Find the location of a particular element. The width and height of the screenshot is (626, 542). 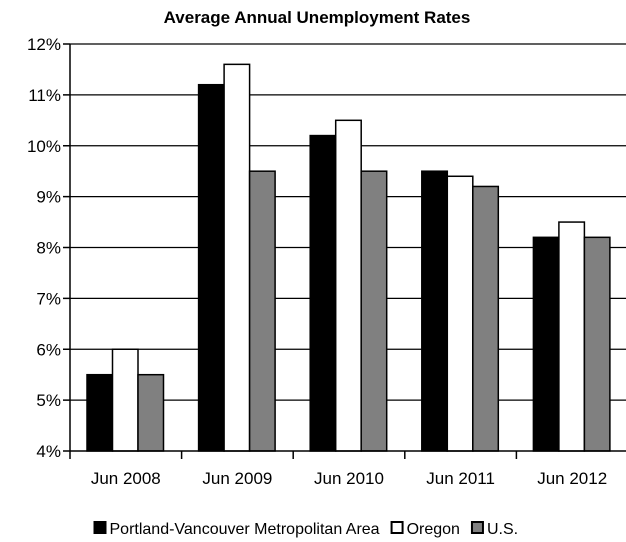

y-tick-label: 12% is located at coordinates (44, 44).